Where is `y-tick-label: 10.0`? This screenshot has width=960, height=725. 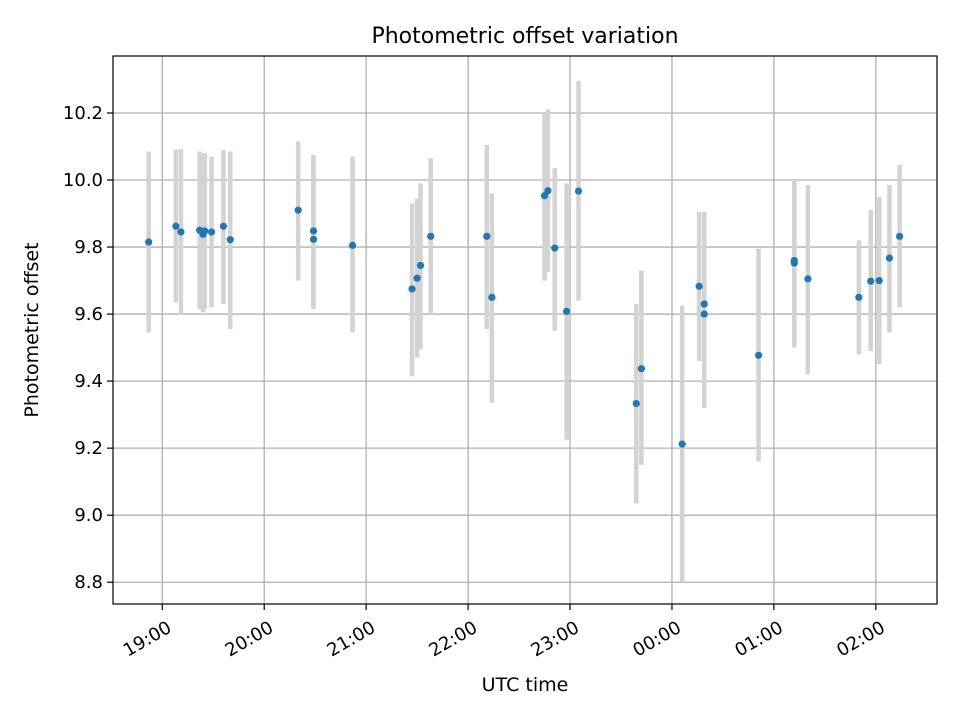 y-tick-label: 10.0 is located at coordinates (83, 180).